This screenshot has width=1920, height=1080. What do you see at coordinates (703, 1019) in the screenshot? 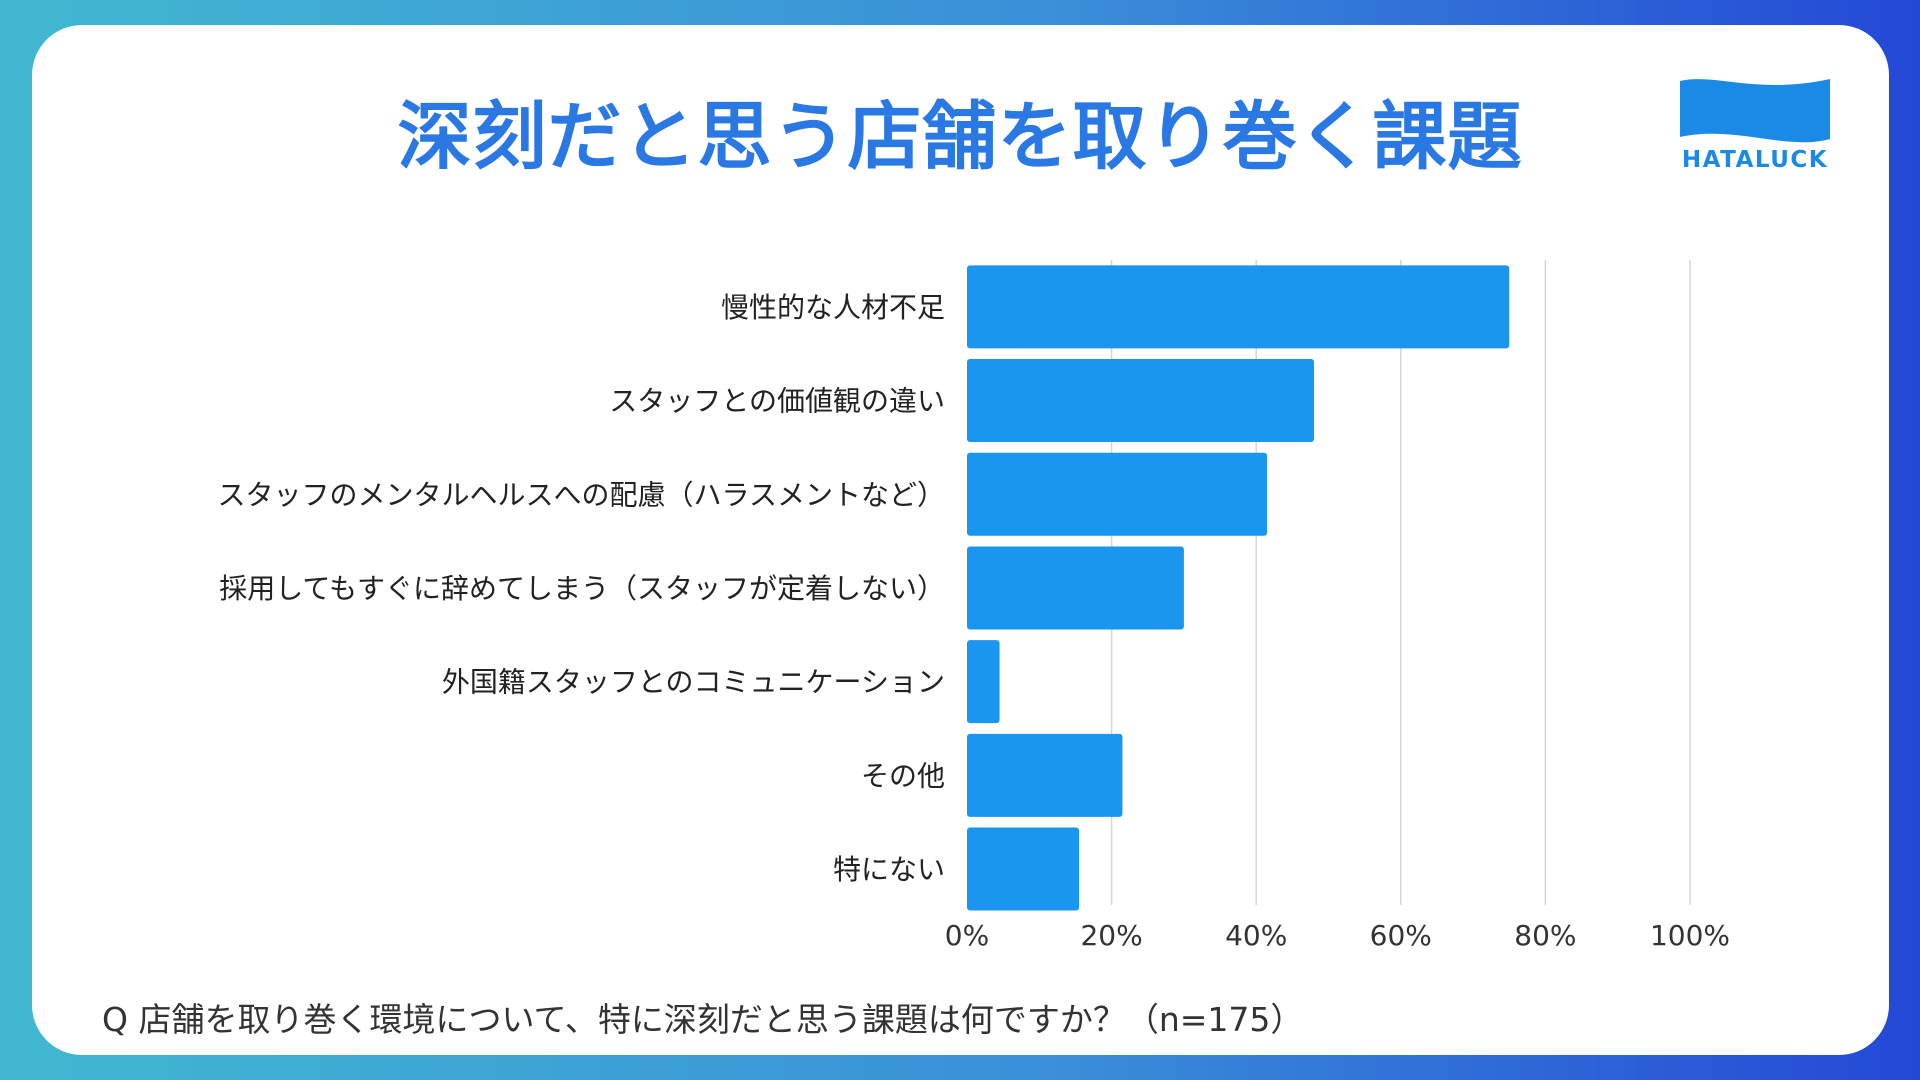
I see `survey-question-footnote: Q 店舗を取り巻く環境について、特に深刻だと思う課題は何ですか？（n=175）` at bounding box center [703, 1019].